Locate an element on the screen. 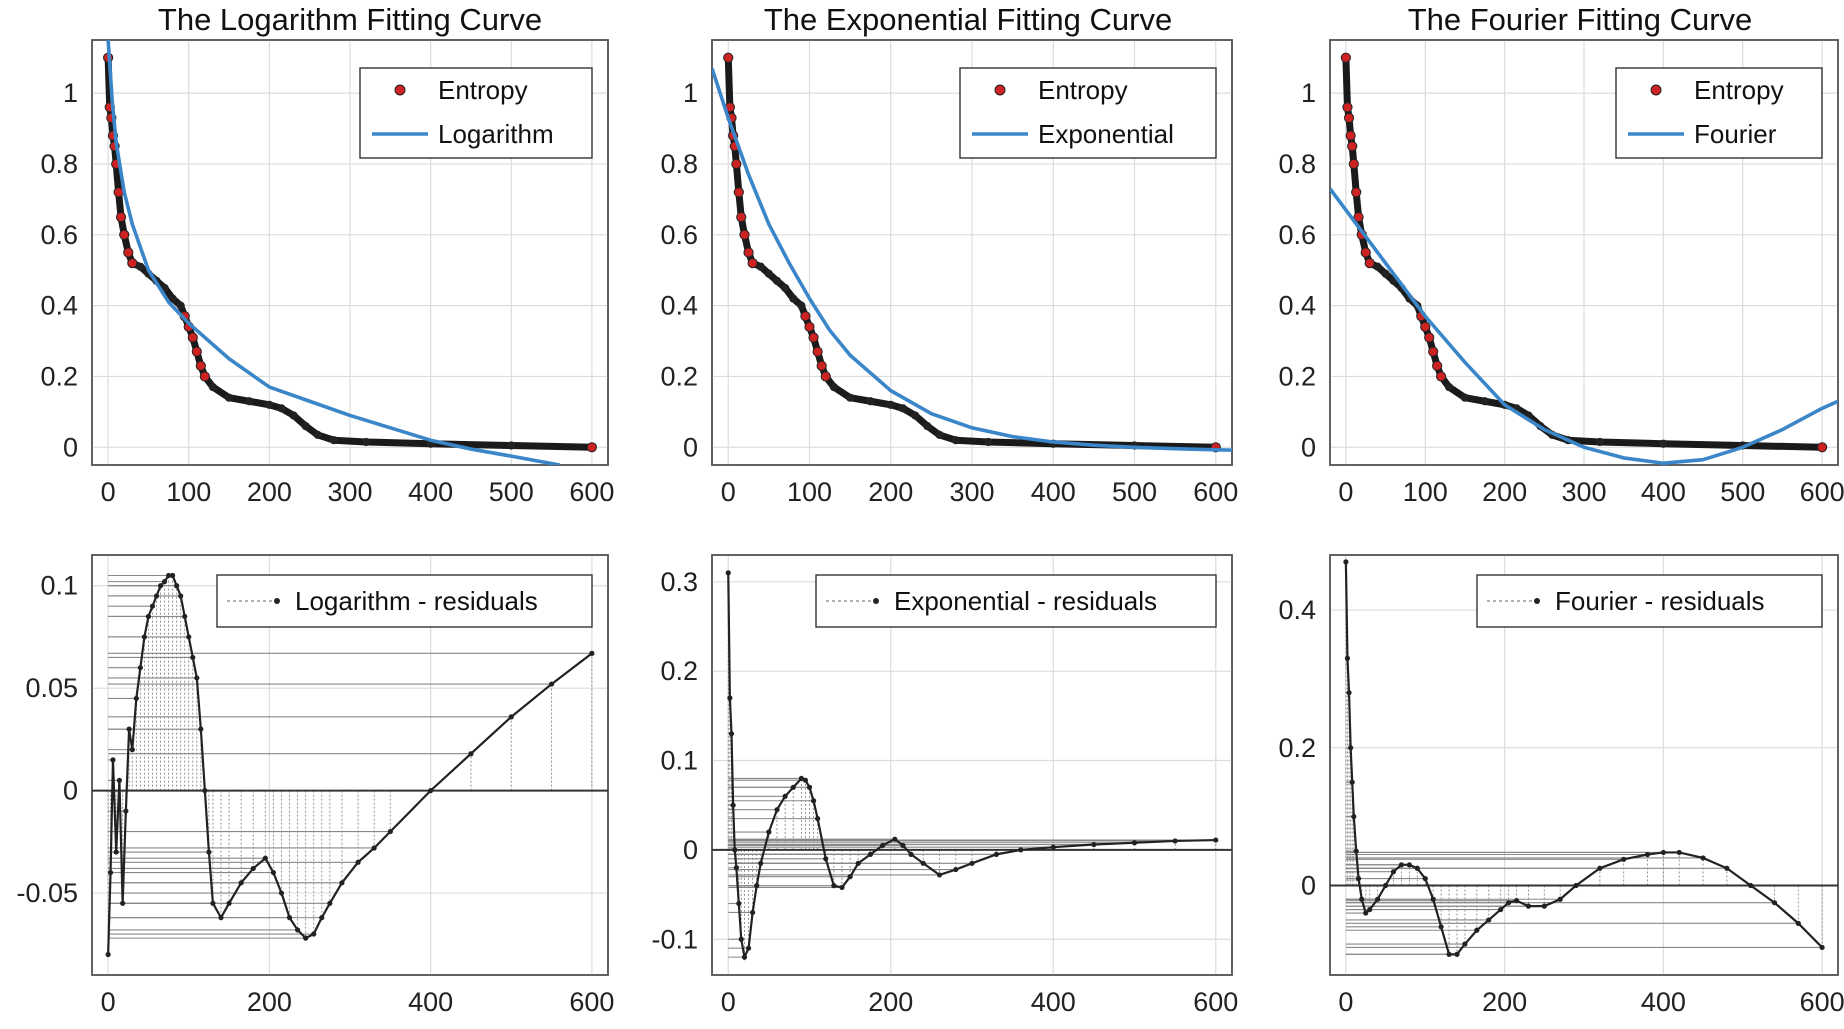 The image size is (1844, 1029). legend-label-entropy: Entropy is located at coordinates (1083, 90).